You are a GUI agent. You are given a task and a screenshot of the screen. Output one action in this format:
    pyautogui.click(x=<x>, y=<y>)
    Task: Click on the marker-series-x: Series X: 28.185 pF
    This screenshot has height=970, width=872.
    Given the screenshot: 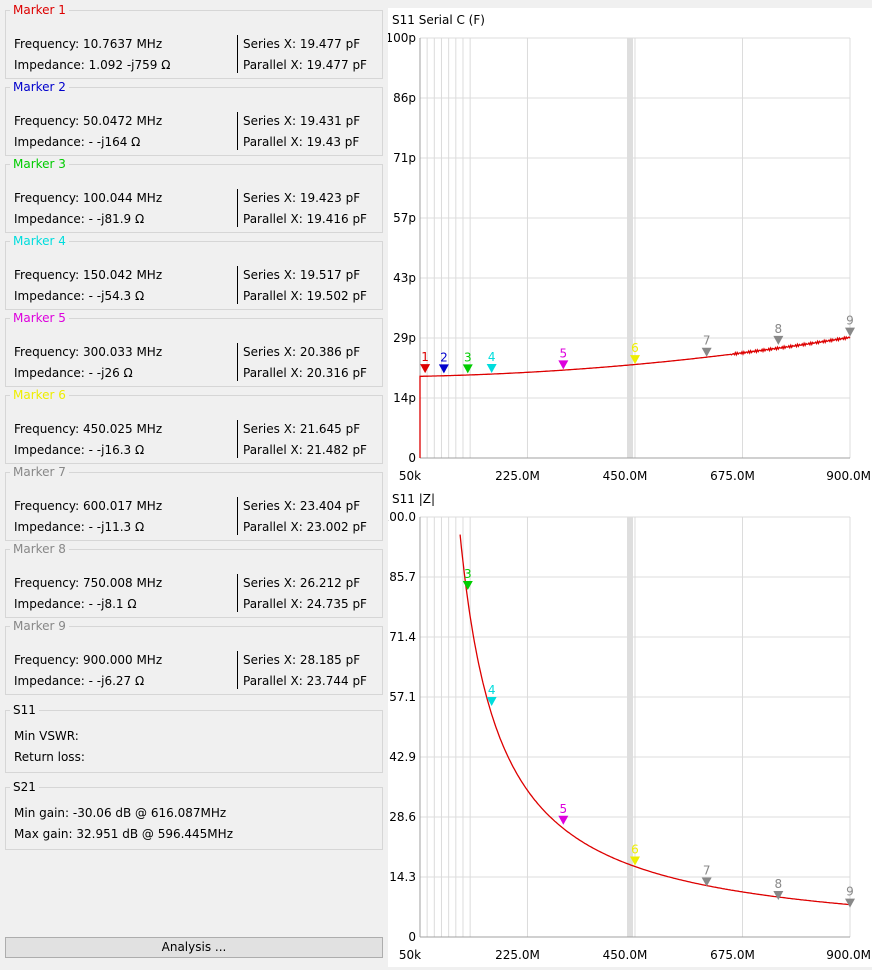 What is the action you would take?
    pyautogui.click(x=301, y=660)
    